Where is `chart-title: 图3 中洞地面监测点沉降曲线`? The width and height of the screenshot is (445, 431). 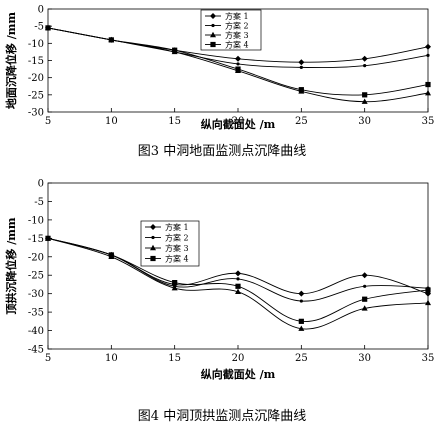 chart-title: 图3 中洞地面监测点沉降曲线 is located at coordinates (222, 151).